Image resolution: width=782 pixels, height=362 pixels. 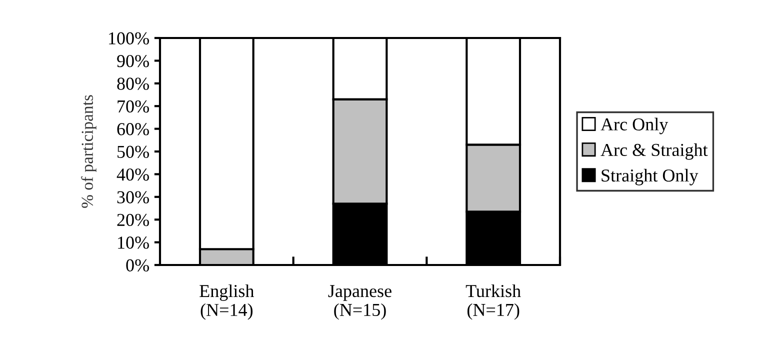 I want to click on x-tick-label: English (N=14), so click(x=227, y=302).